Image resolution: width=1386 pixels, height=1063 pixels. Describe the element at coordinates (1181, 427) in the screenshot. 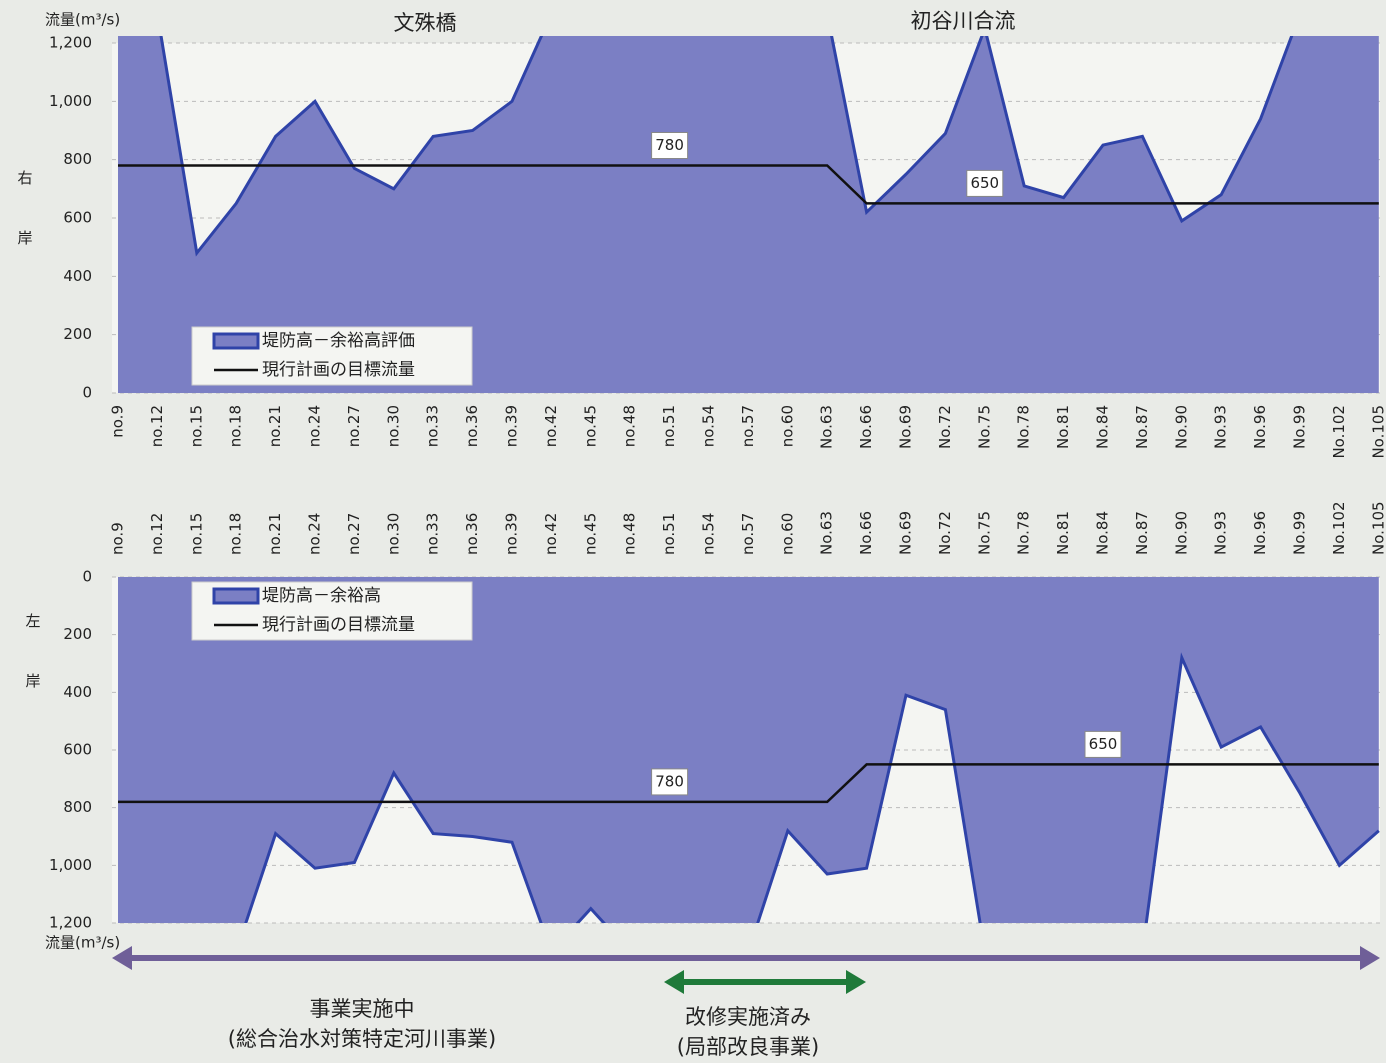

I see `x-tick-label: No.90` at that location.